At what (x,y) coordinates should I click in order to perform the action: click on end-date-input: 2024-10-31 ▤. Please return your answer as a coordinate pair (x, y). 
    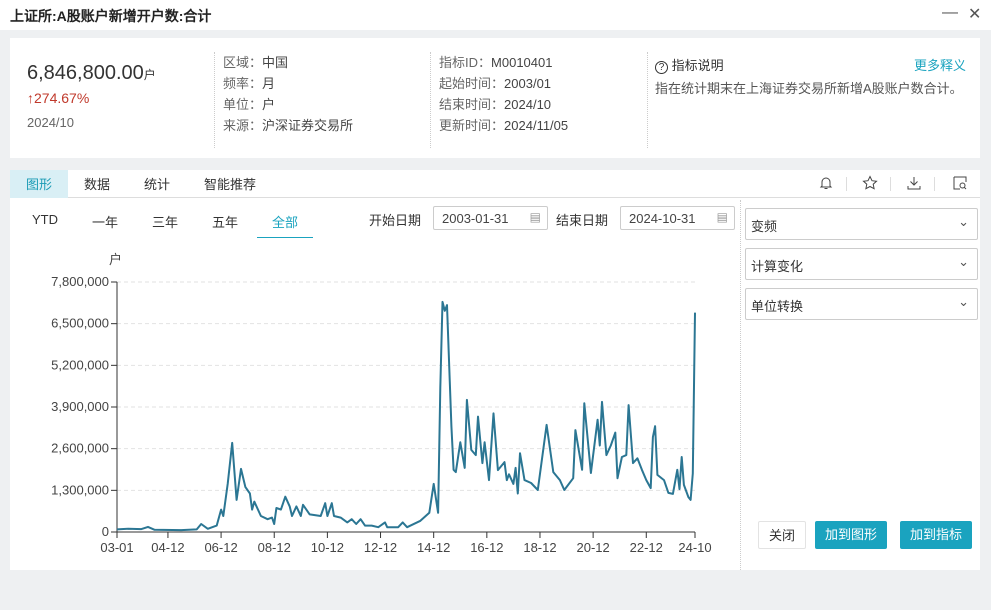
    Looking at the image, I should click on (677, 218).